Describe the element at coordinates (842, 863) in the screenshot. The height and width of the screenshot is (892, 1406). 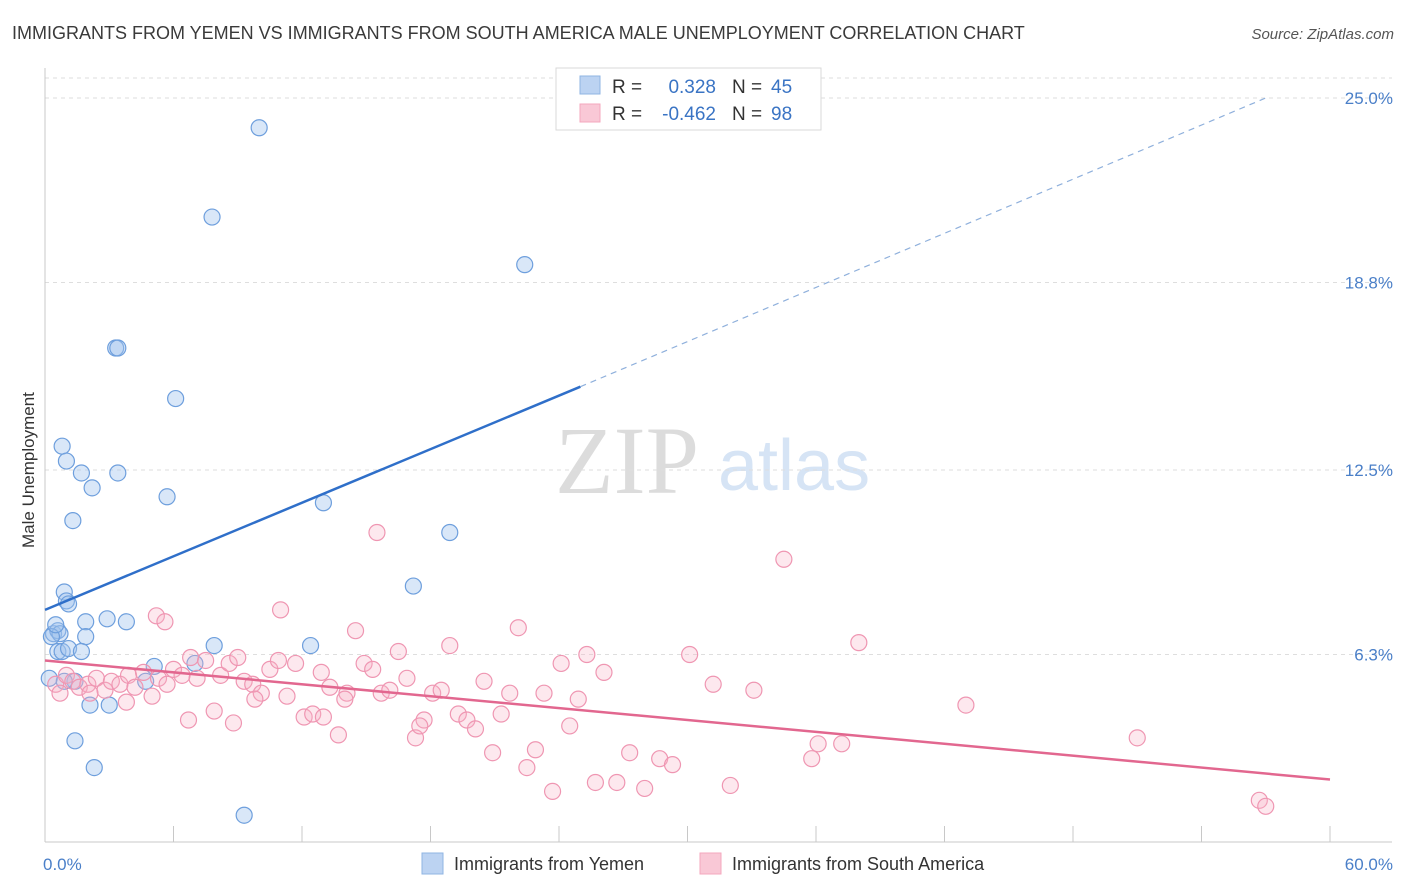
I see `legend-item-south-america: Immigrants from South America` at that location.